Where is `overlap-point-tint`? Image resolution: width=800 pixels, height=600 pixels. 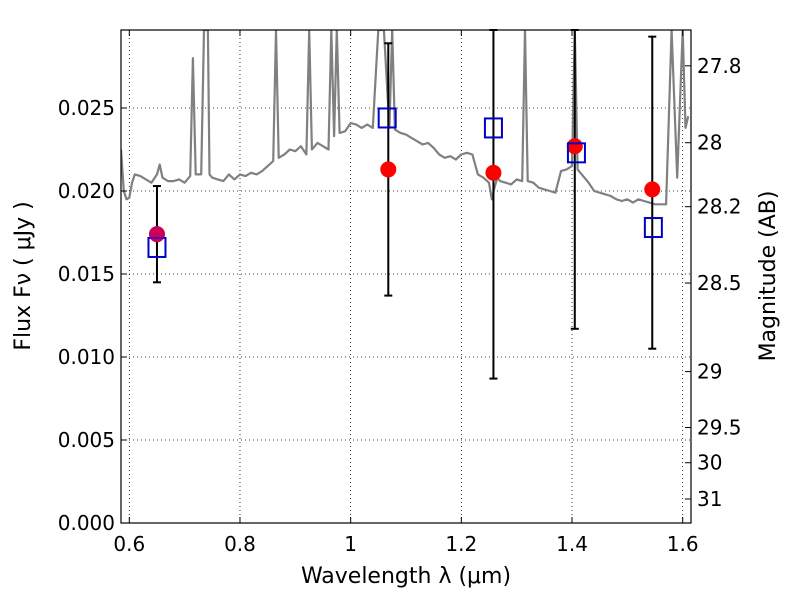 overlap-point-tint is located at coordinates (156, 234).